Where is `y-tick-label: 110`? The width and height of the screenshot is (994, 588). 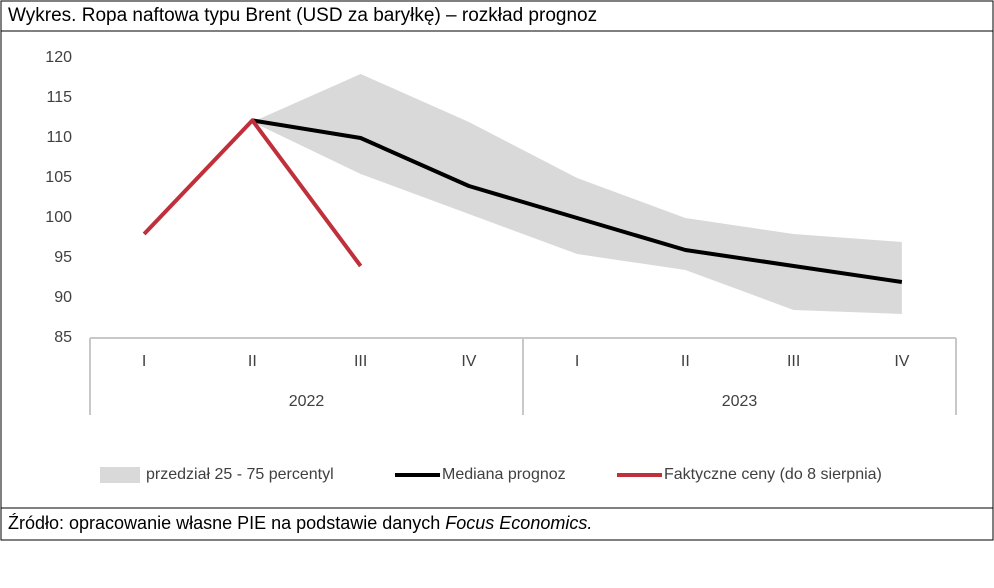
y-tick-label: 110 is located at coordinates (59, 137).